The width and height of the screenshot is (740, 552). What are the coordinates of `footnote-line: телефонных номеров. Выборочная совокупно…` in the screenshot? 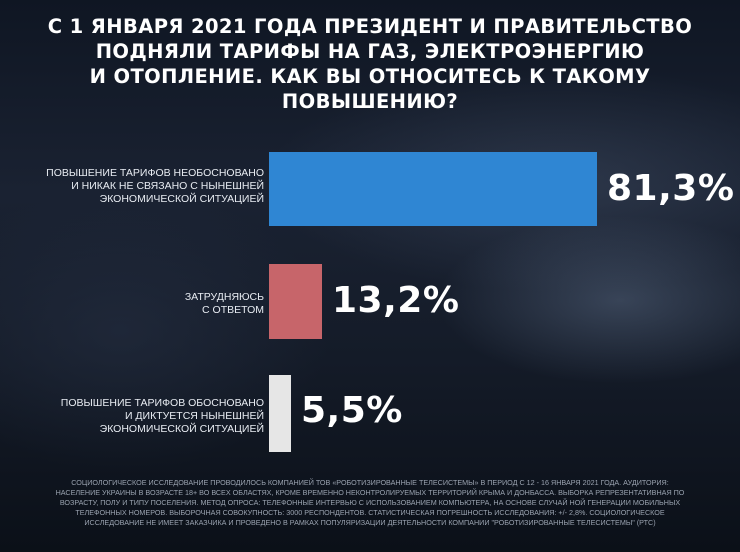 It's located at (370, 512).